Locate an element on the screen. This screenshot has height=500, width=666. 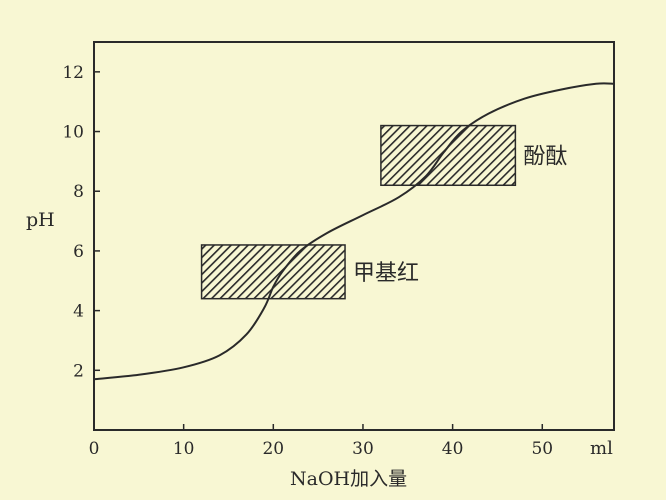
x-axis-label: NaOH加入量 is located at coordinates (348, 479).